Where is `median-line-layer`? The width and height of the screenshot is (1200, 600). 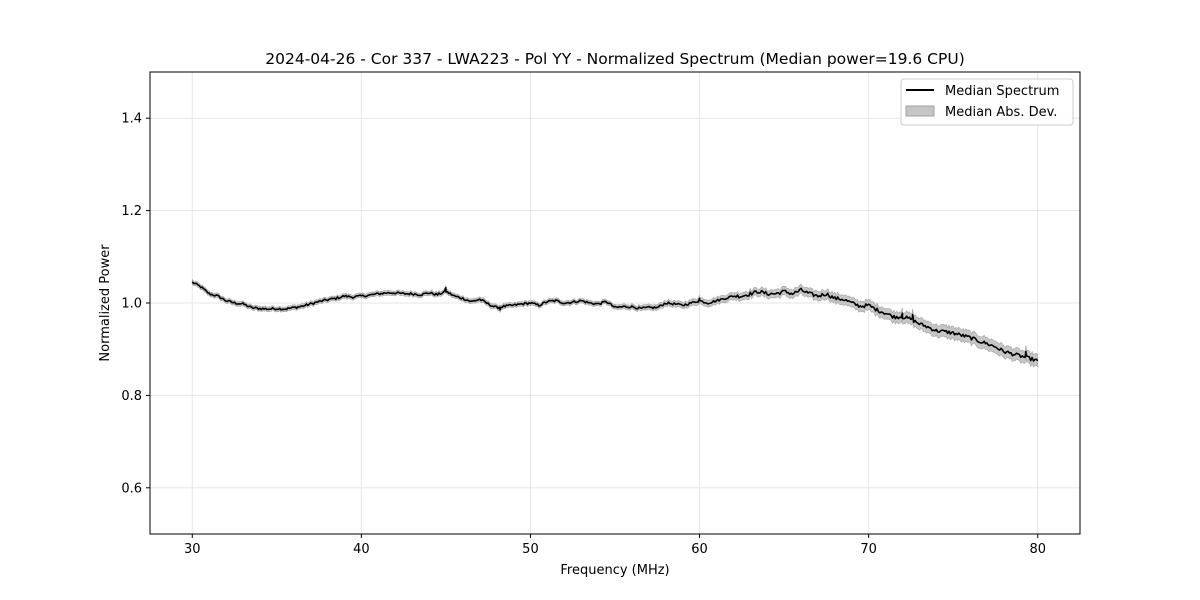
median-line-layer is located at coordinates (615, 321).